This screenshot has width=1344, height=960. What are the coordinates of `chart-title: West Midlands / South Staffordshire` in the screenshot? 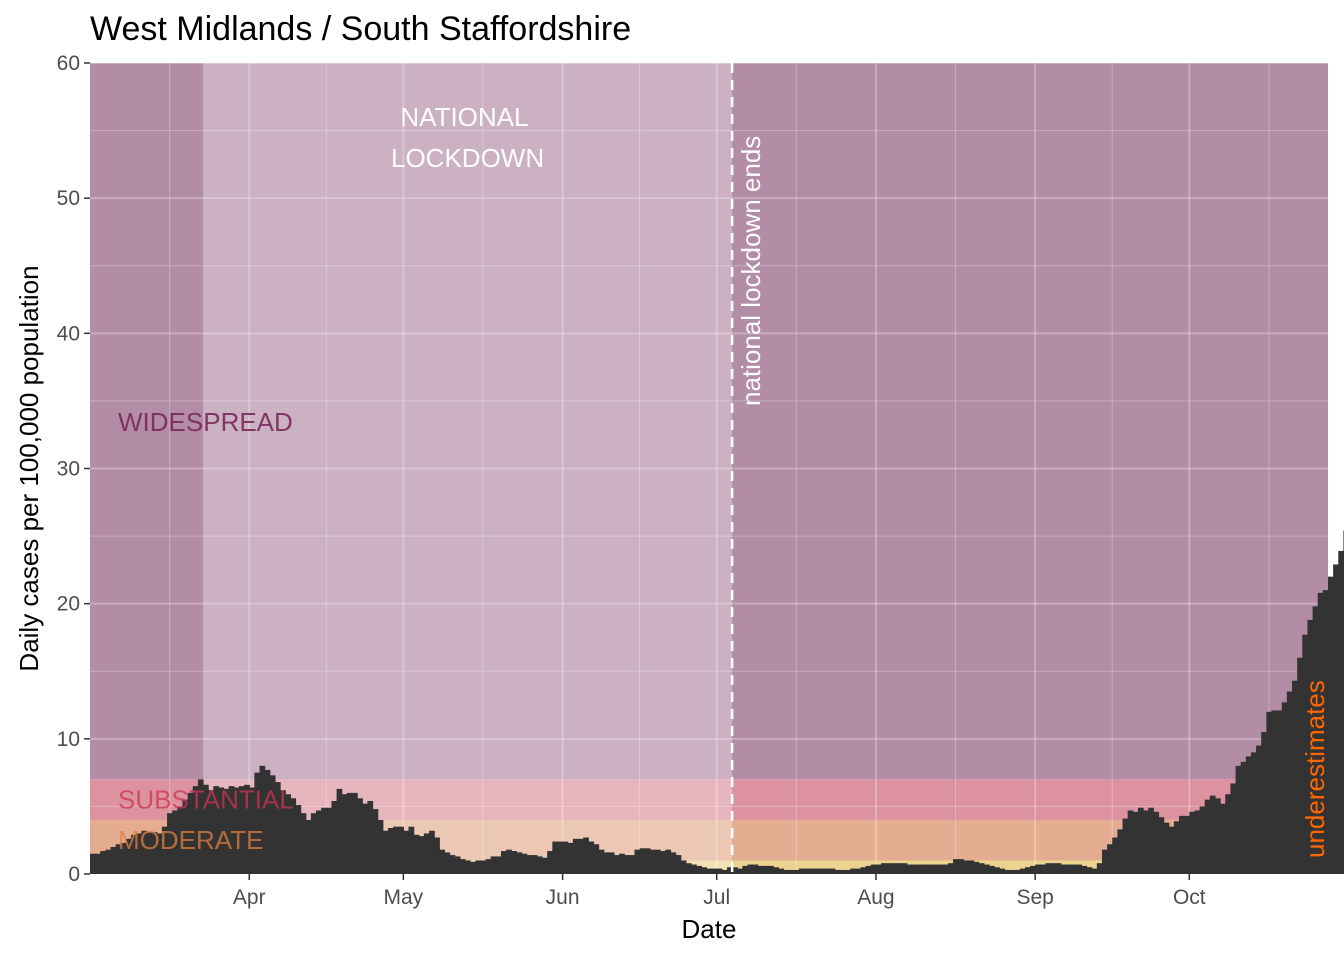 It's located at (360, 29).